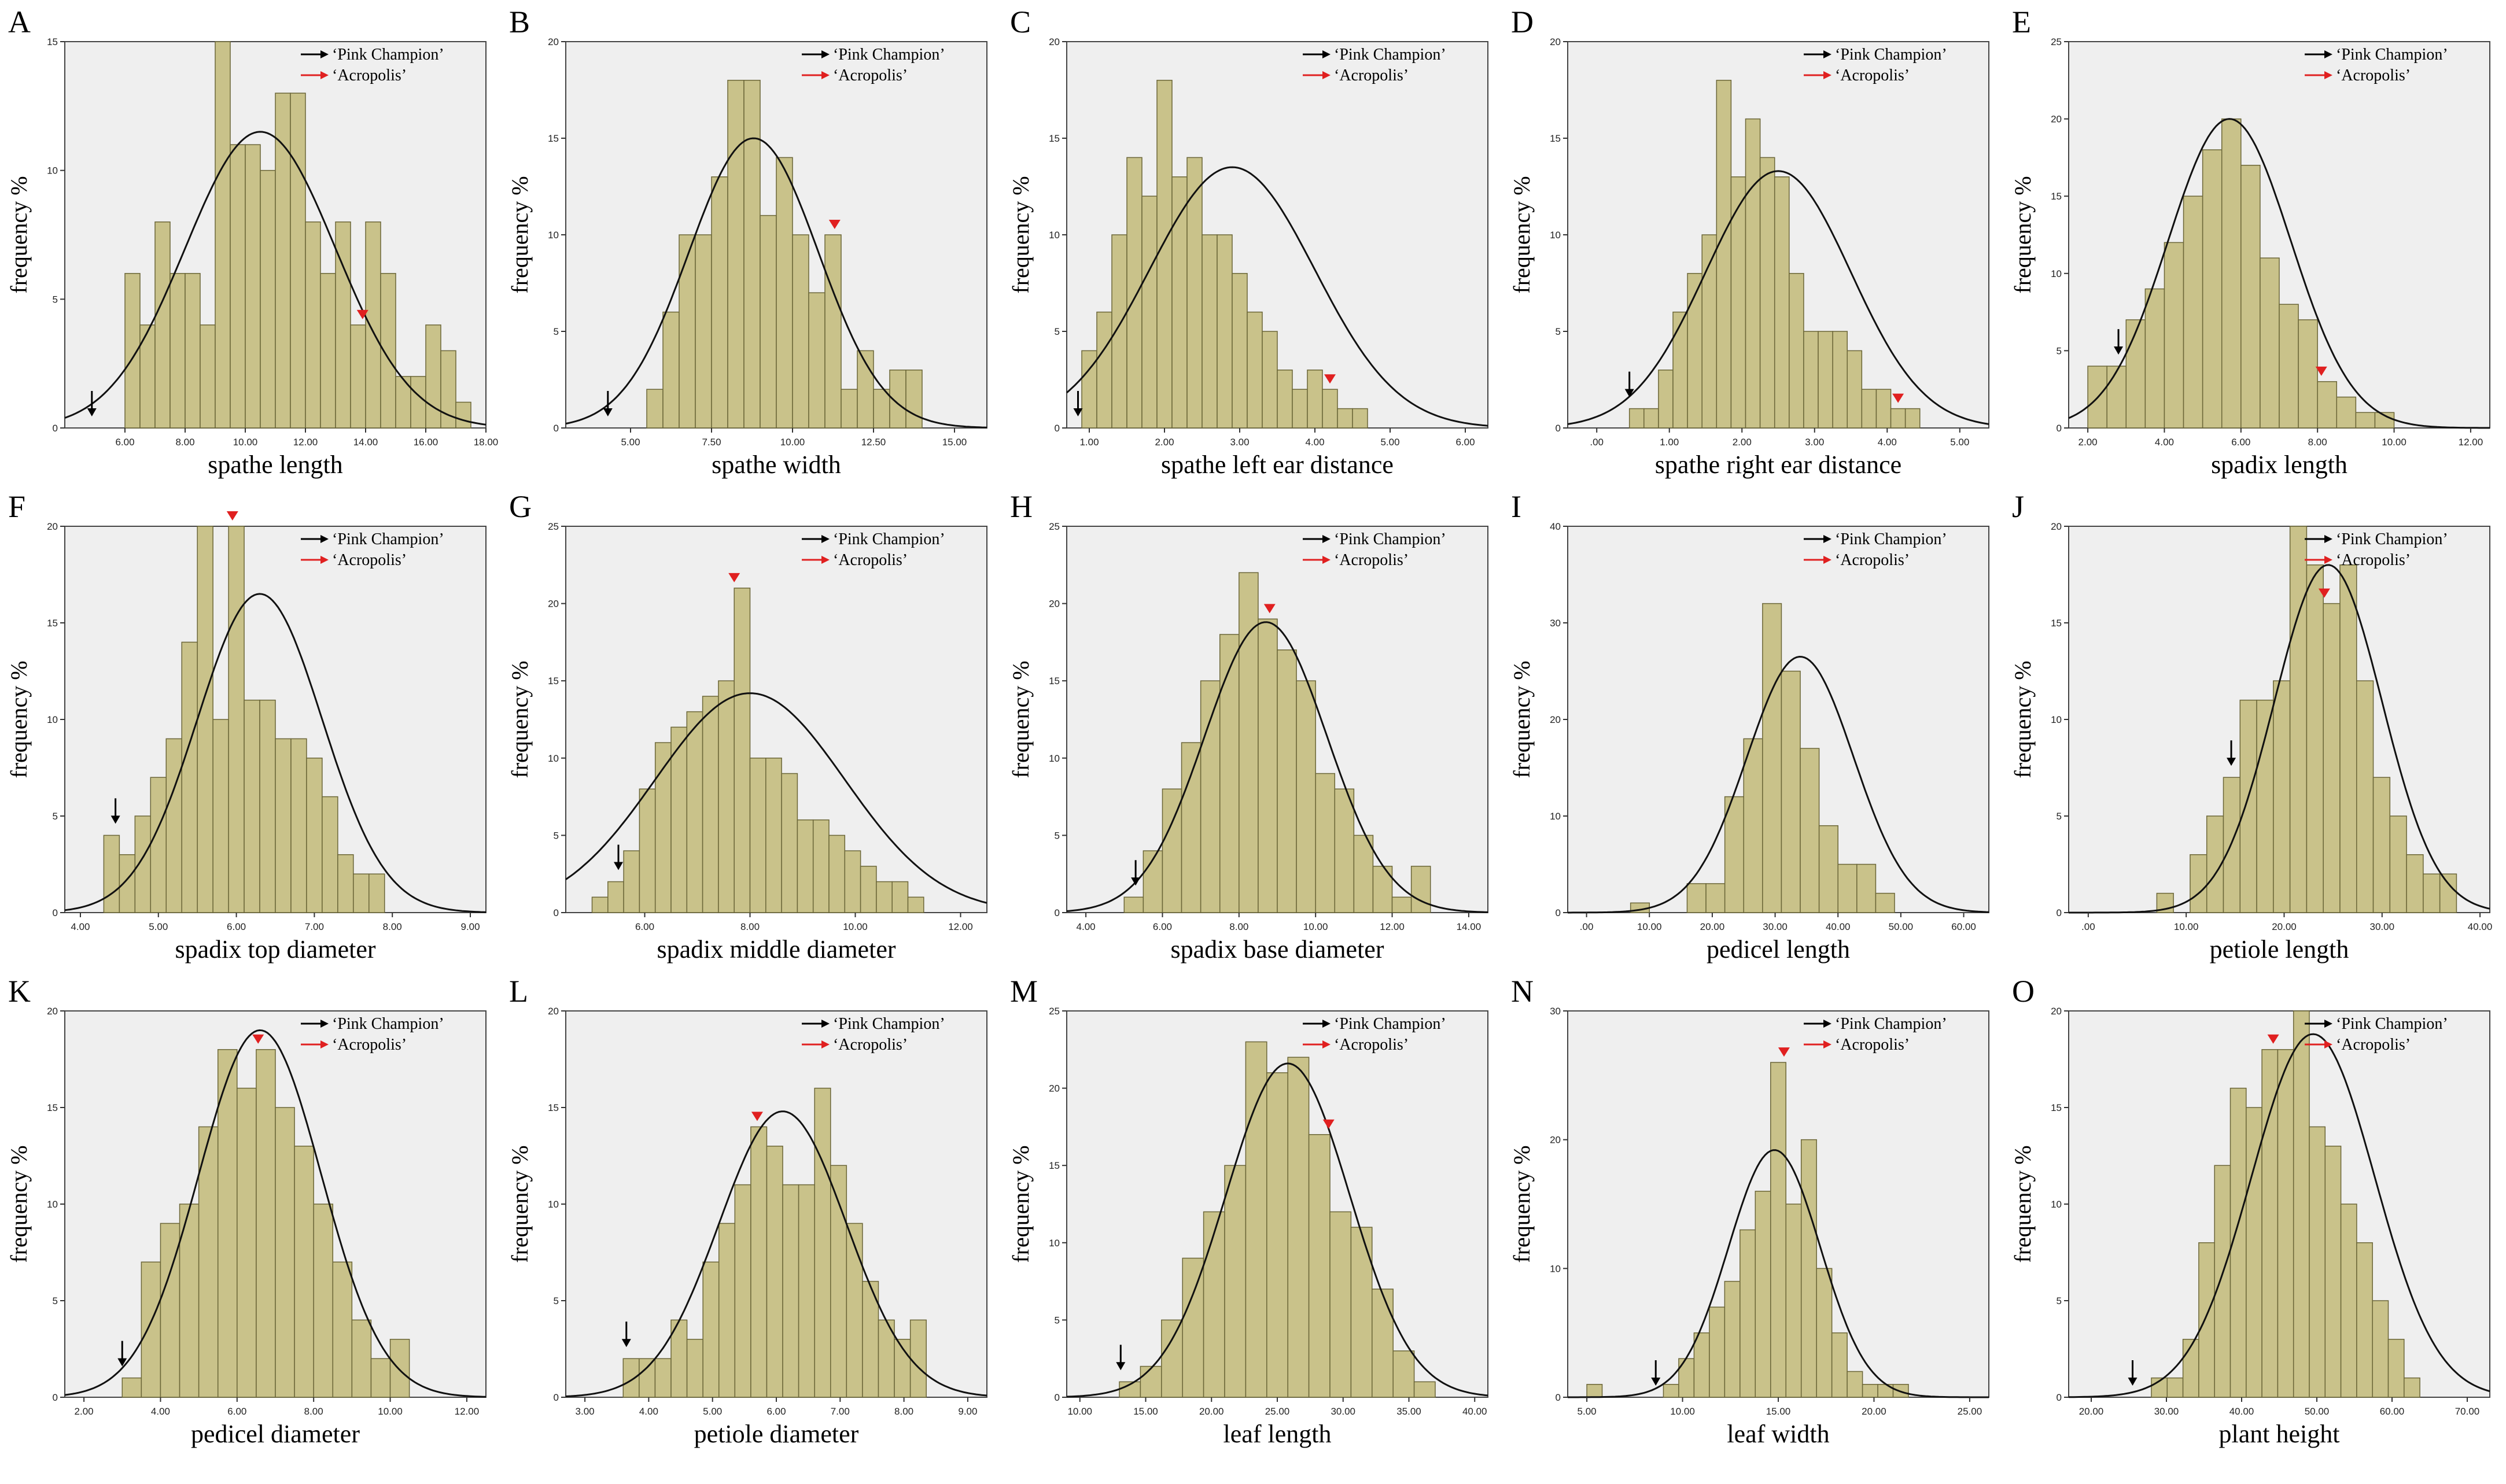 The width and height of the screenshot is (2506, 1484). What do you see at coordinates (276, 1434) in the screenshot?
I see `x-axis-label: pedicel diameter` at bounding box center [276, 1434].